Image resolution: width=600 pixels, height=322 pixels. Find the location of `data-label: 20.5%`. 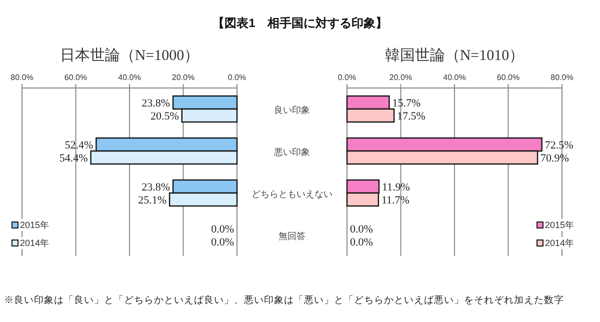

data-label: 20.5% is located at coordinates (164, 116).